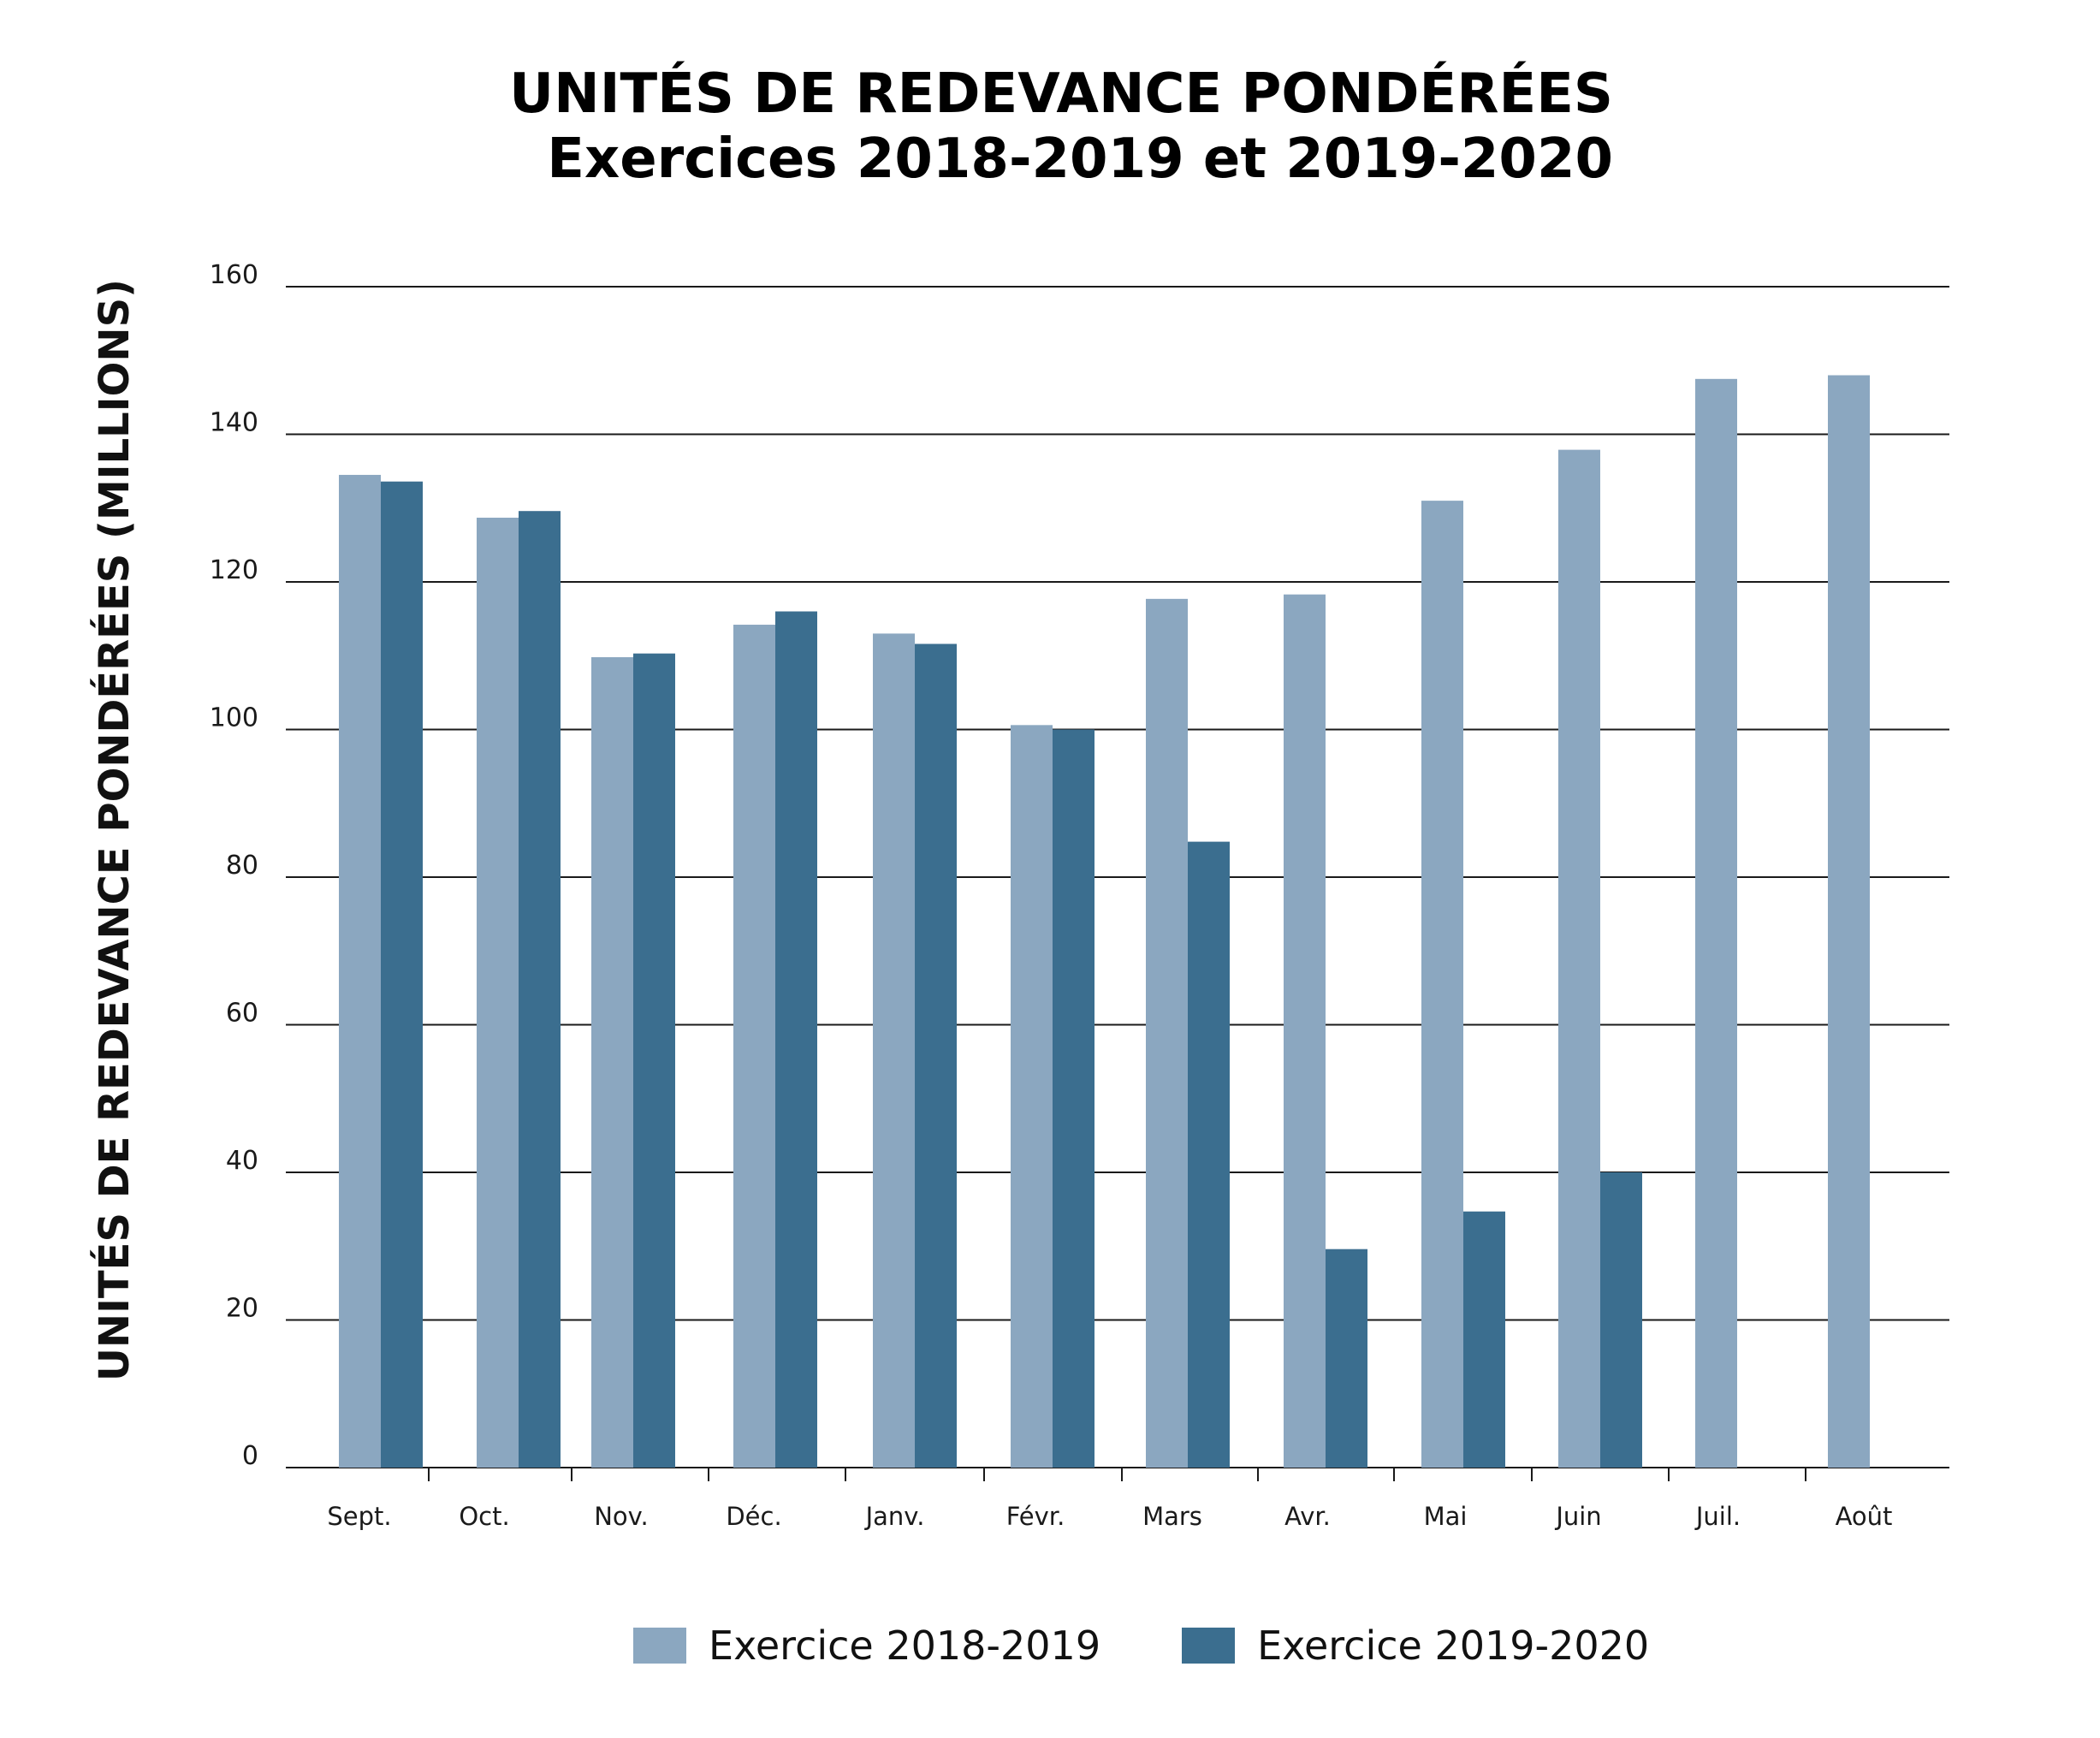 This screenshot has width=2100, height=1738. What do you see at coordinates (621, 1516) in the screenshot?
I see `category-label-2: Nov.` at bounding box center [621, 1516].